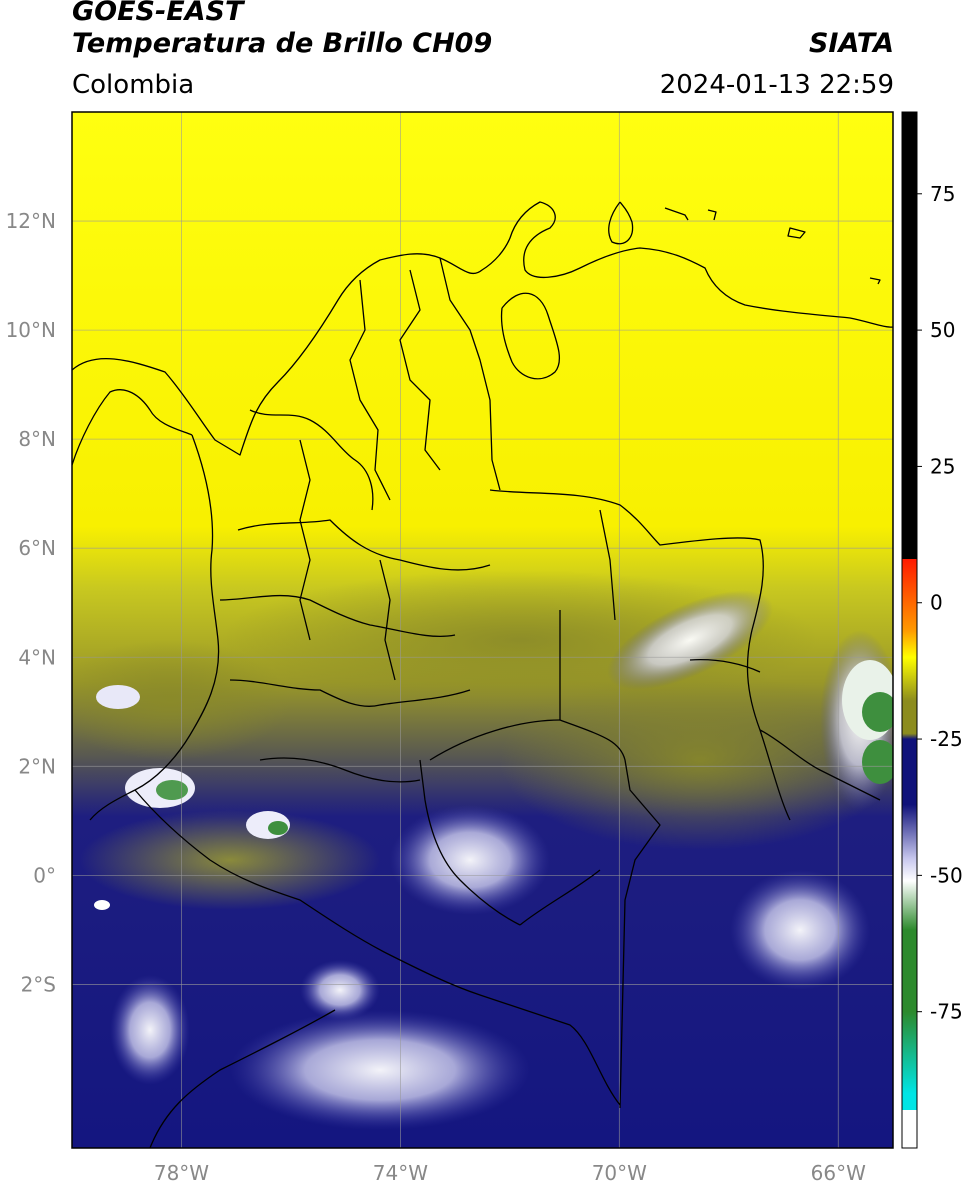  I want to click on lon-tick-label: 70°W, so click(619, 1173).